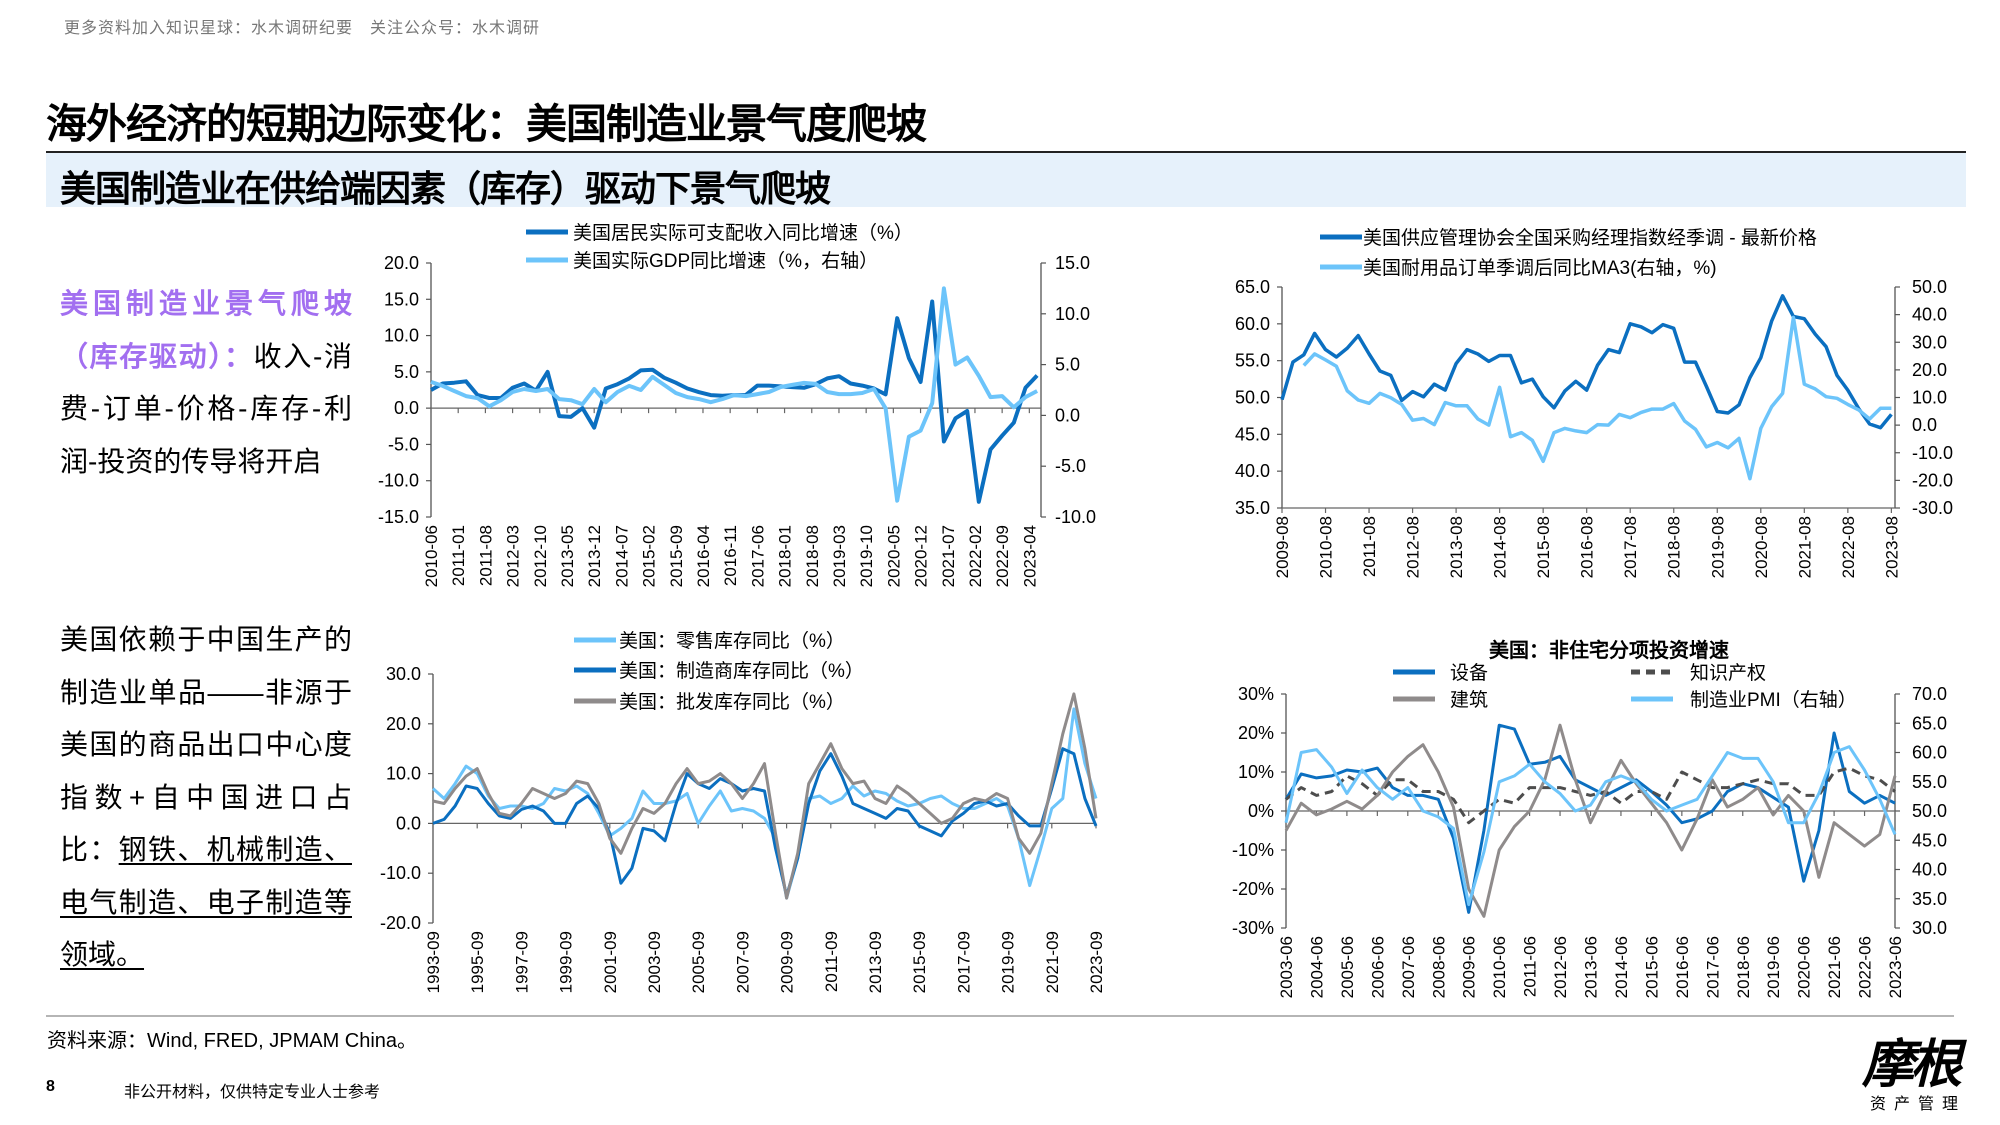 Image resolution: width=2000 pixels, height=1125 pixels. Describe the element at coordinates (1773, 967) in the screenshot. I see `x-tick-label: 2019-06` at that location.